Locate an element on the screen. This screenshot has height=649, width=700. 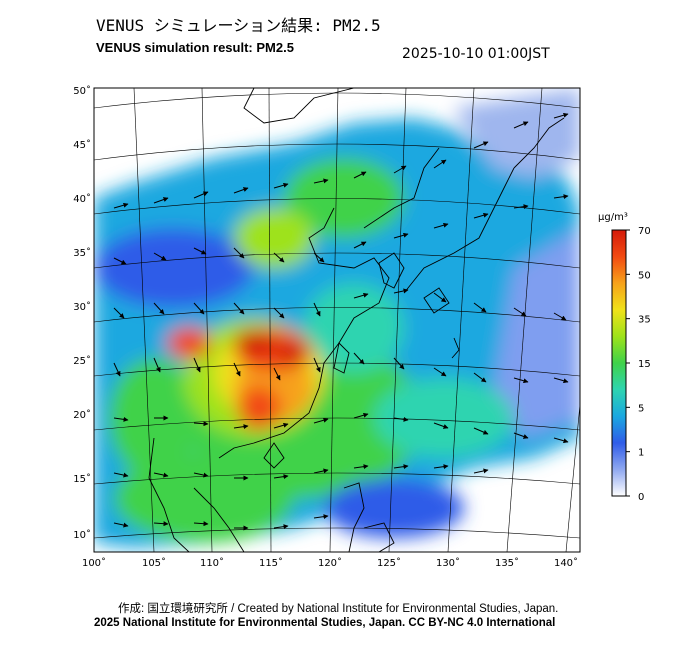
colorbar-tick-label: 15 is located at coordinates (644, 364).